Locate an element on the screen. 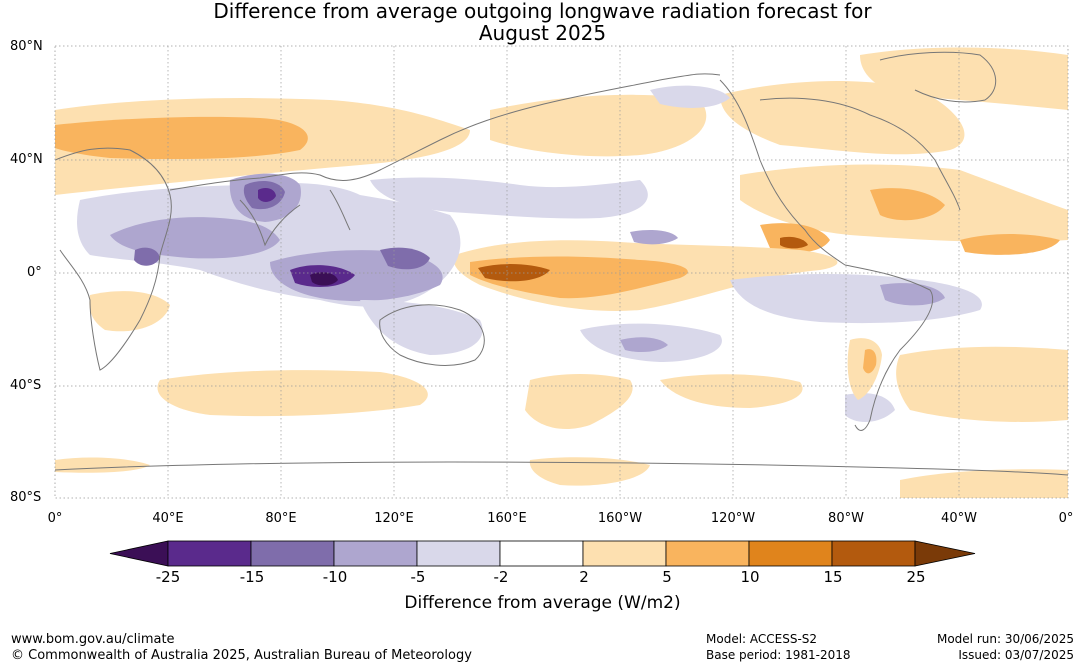 The height and width of the screenshot is (667, 1085). colorbar-tick-label: 25 is located at coordinates (916, 577).